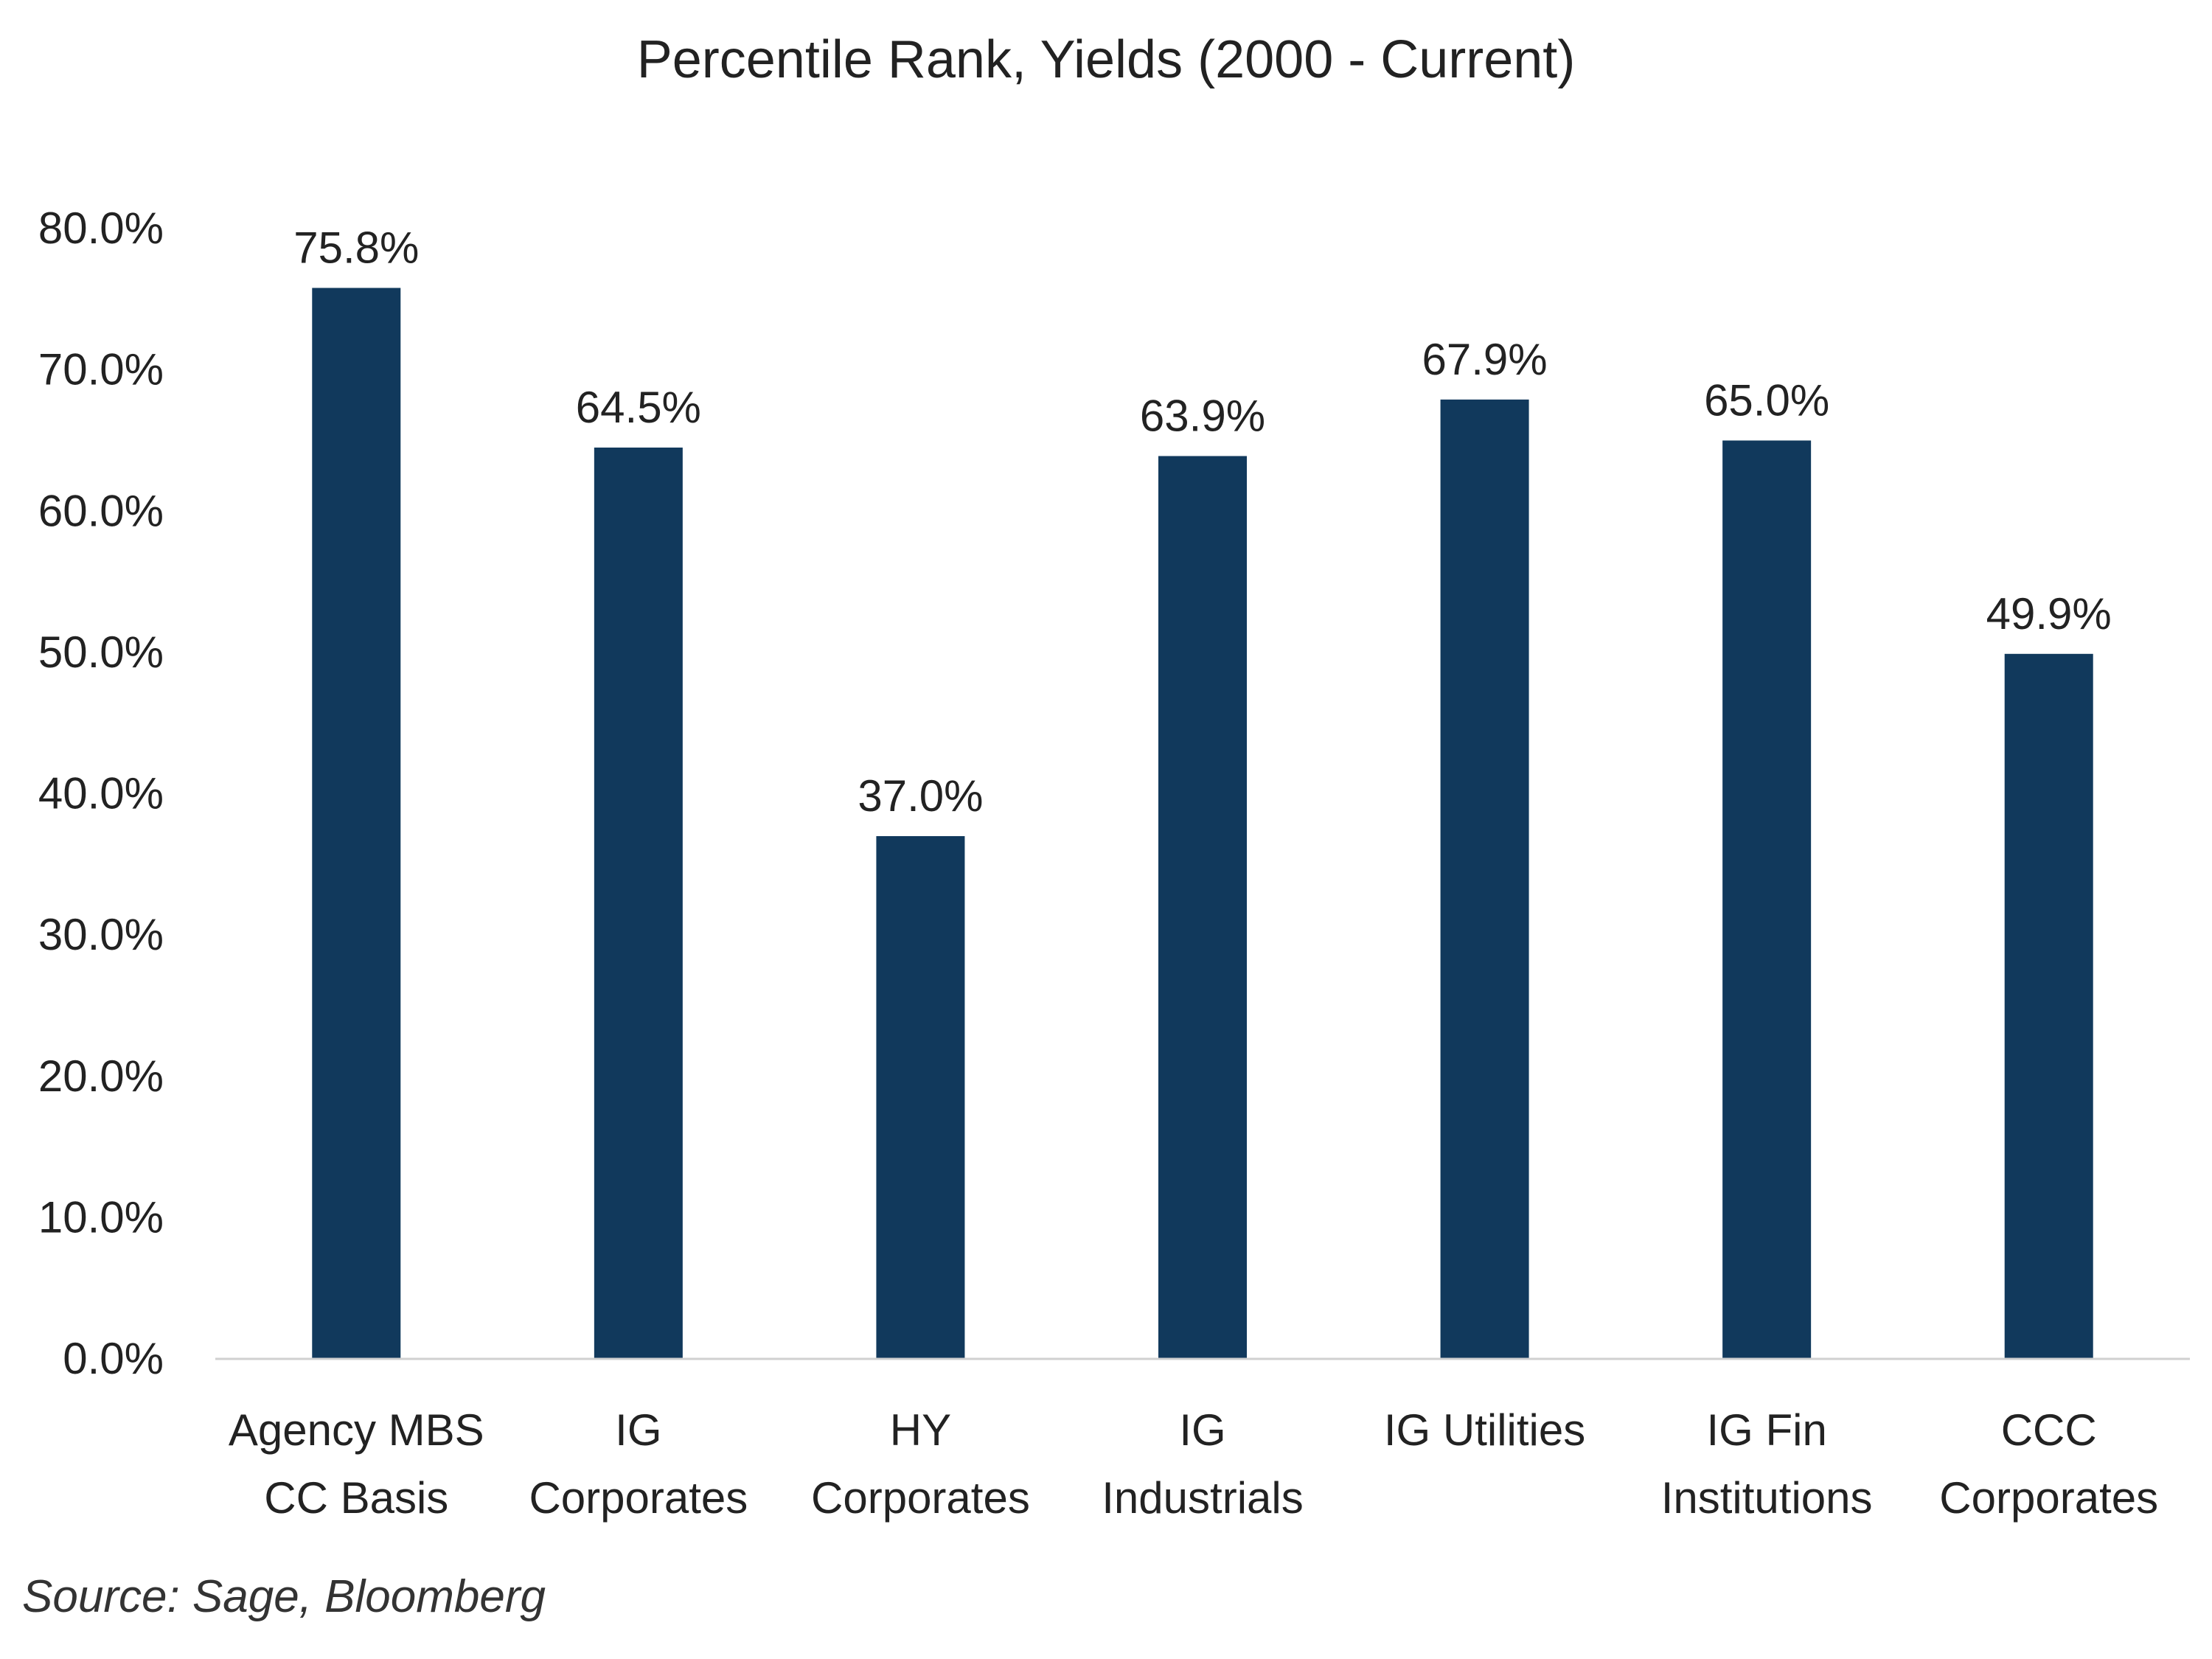  I want to click on y-tick-label: 80.0%, so click(101, 228).